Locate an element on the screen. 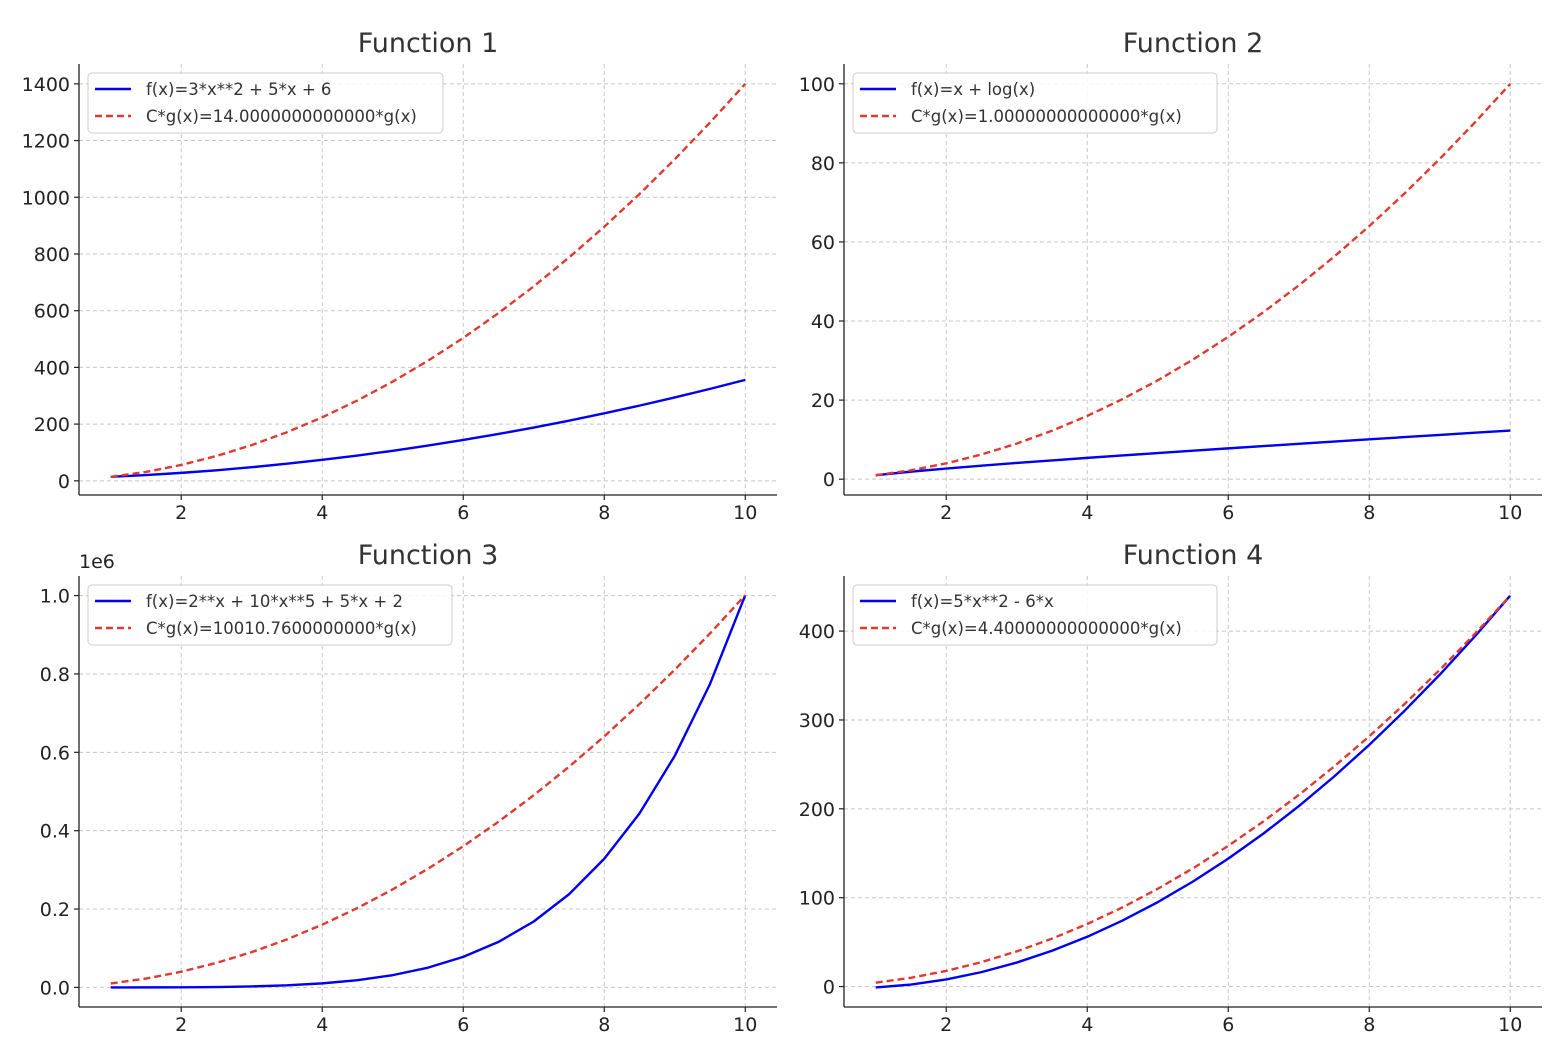 The height and width of the screenshot is (1058, 1560). chart2-y-tick-label: 0.8 is located at coordinates (55, 675).